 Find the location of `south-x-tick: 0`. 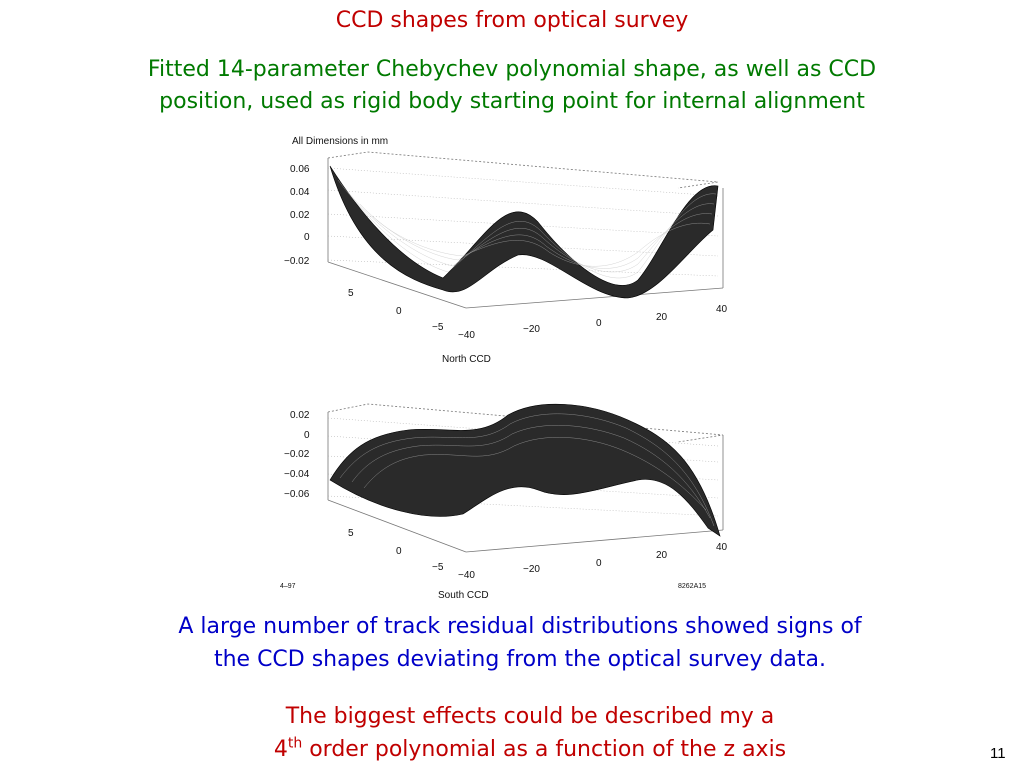

south-x-tick: 0 is located at coordinates (599, 563).